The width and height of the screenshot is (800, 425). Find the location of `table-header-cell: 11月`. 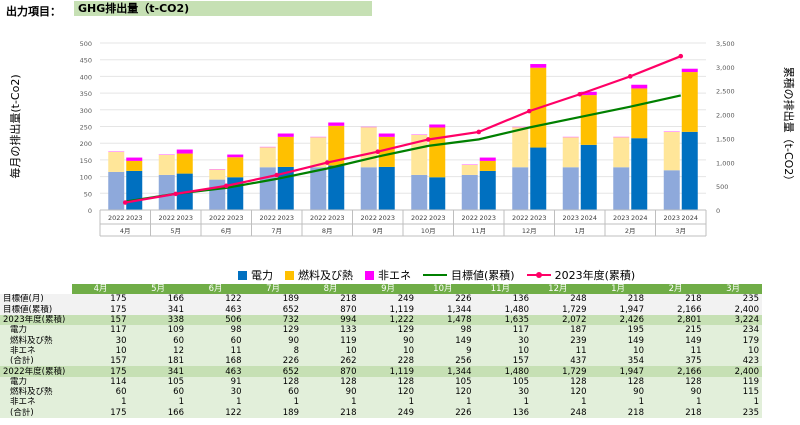

table-header-cell: 11月 is located at coordinates (503, 289).